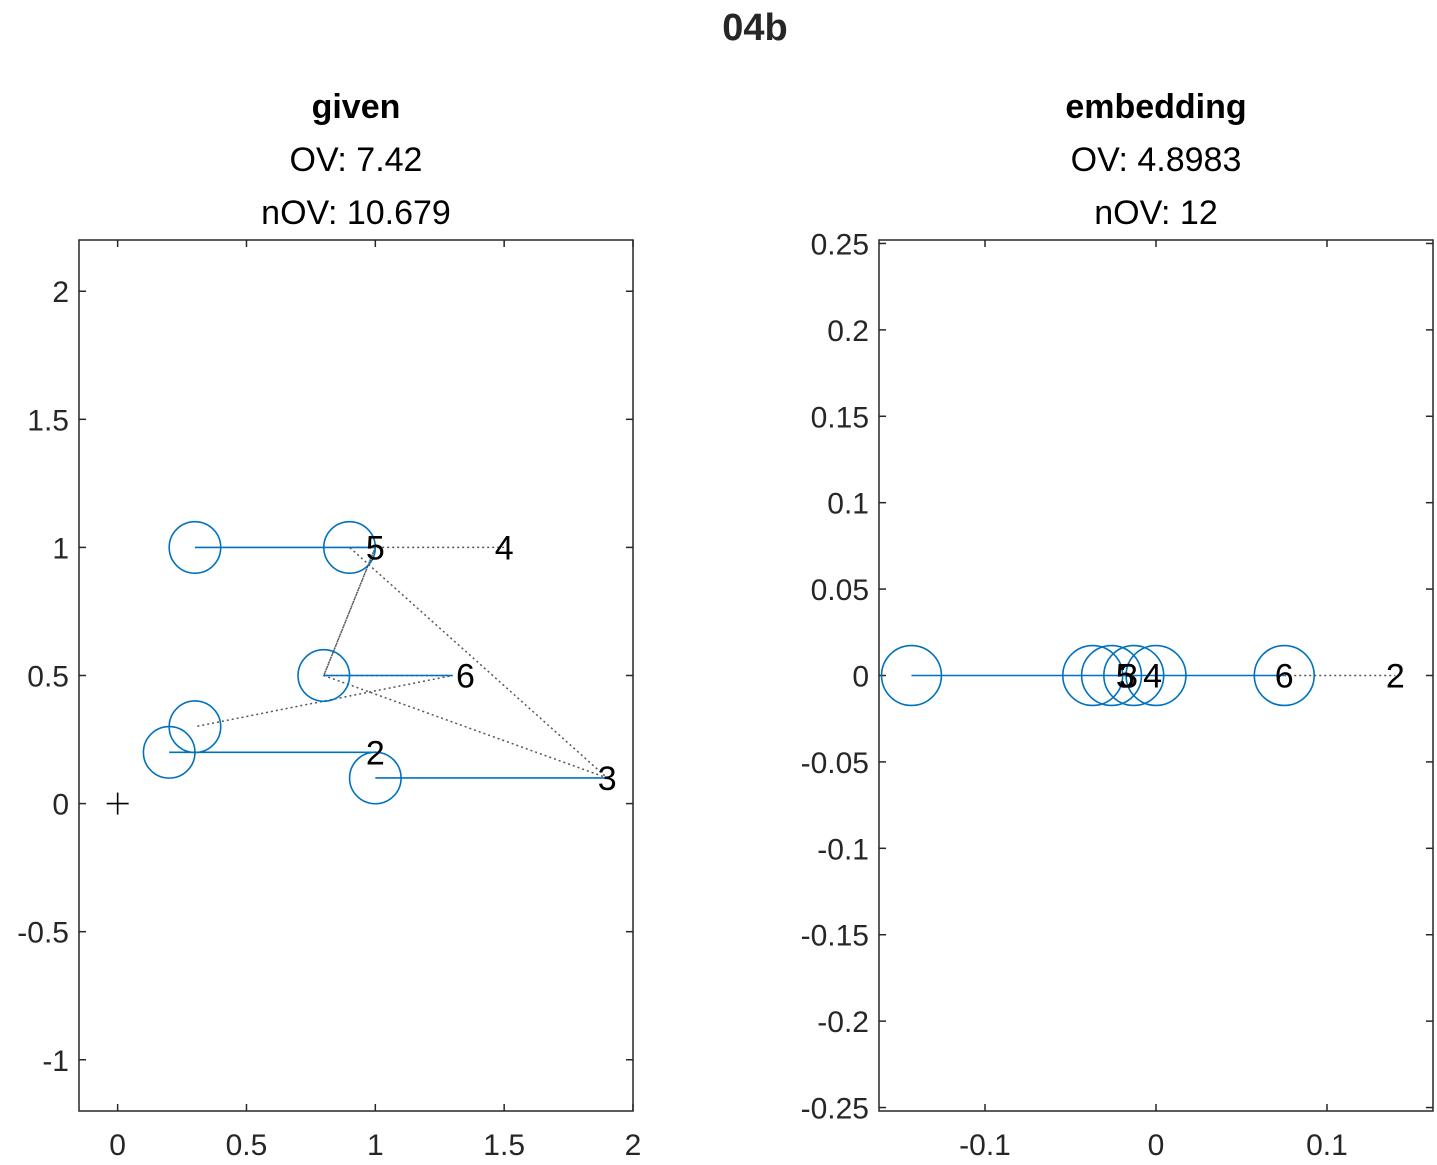 This screenshot has width=1437, height=1165. What do you see at coordinates (1395, 677) in the screenshot?
I see `embedding-point-label: 2` at bounding box center [1395, 677].